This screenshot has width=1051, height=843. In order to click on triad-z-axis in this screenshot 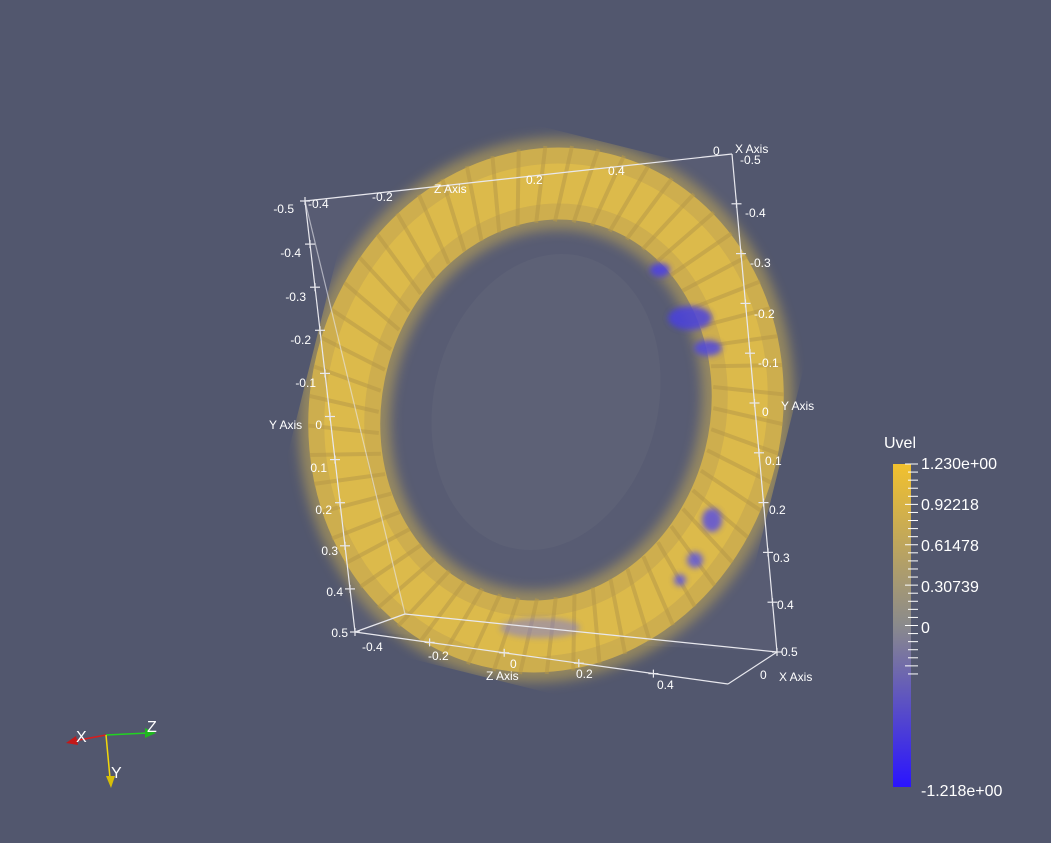, I will do `click(127, 734)`.